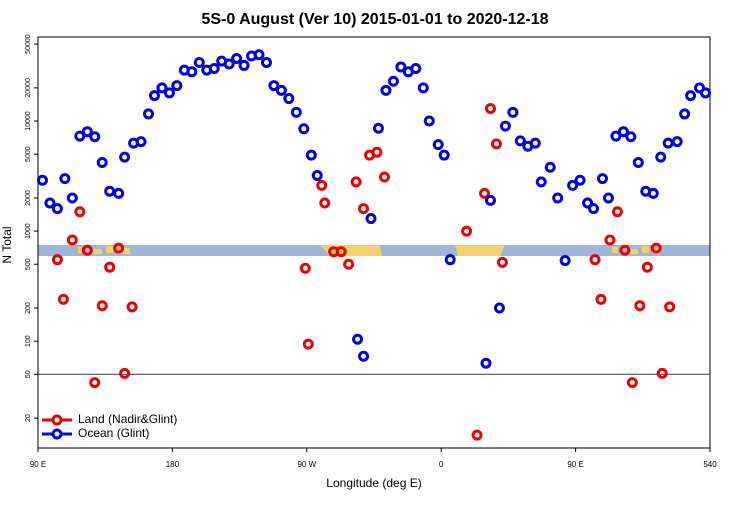 The width and height of the screenshot is (750, 505). I want to click on x-axis-title: Longitude (deg E), so click(373, 483).